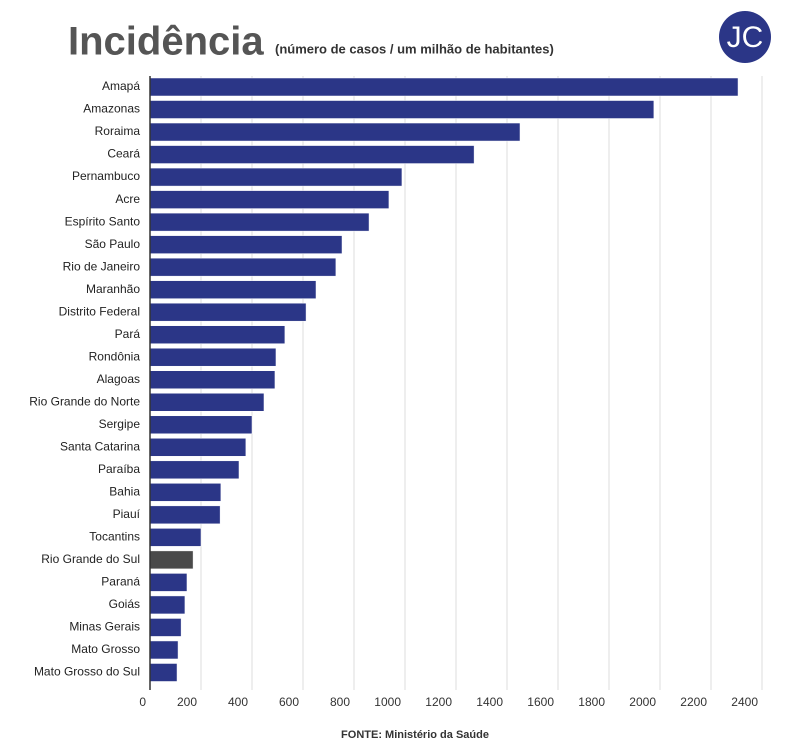  Describe the element at coordinates (489, 702) in the screenshot. I see `x-tick-label: 1400` at that location.